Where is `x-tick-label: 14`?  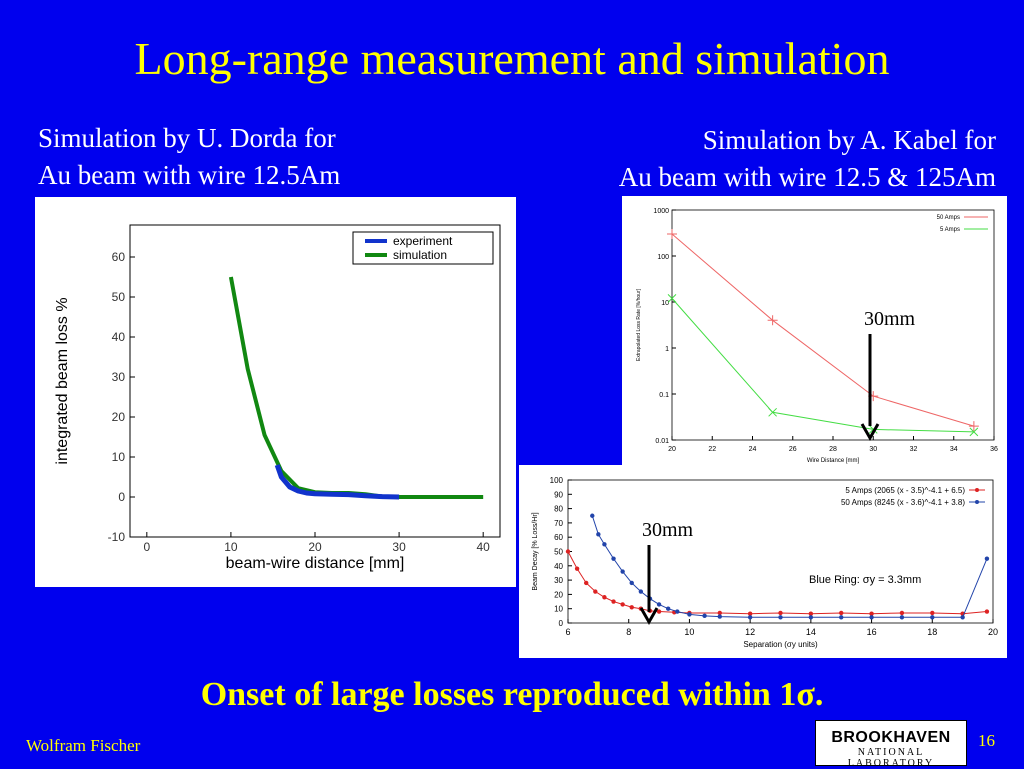 x-tick-label: 14 is located at coordinates (811, 632).